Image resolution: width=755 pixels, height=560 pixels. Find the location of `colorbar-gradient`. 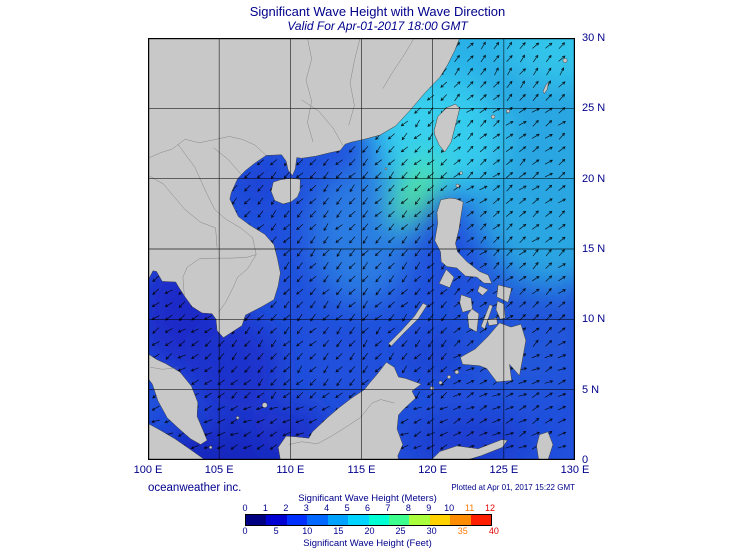

colorbar-gradient is located at coordinates (368, 520).